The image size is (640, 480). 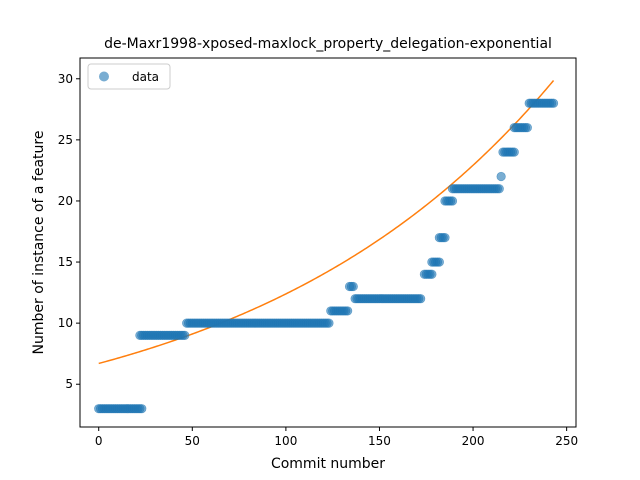 I want to click on y-tick-label: 10, so click(x=65, y=323).